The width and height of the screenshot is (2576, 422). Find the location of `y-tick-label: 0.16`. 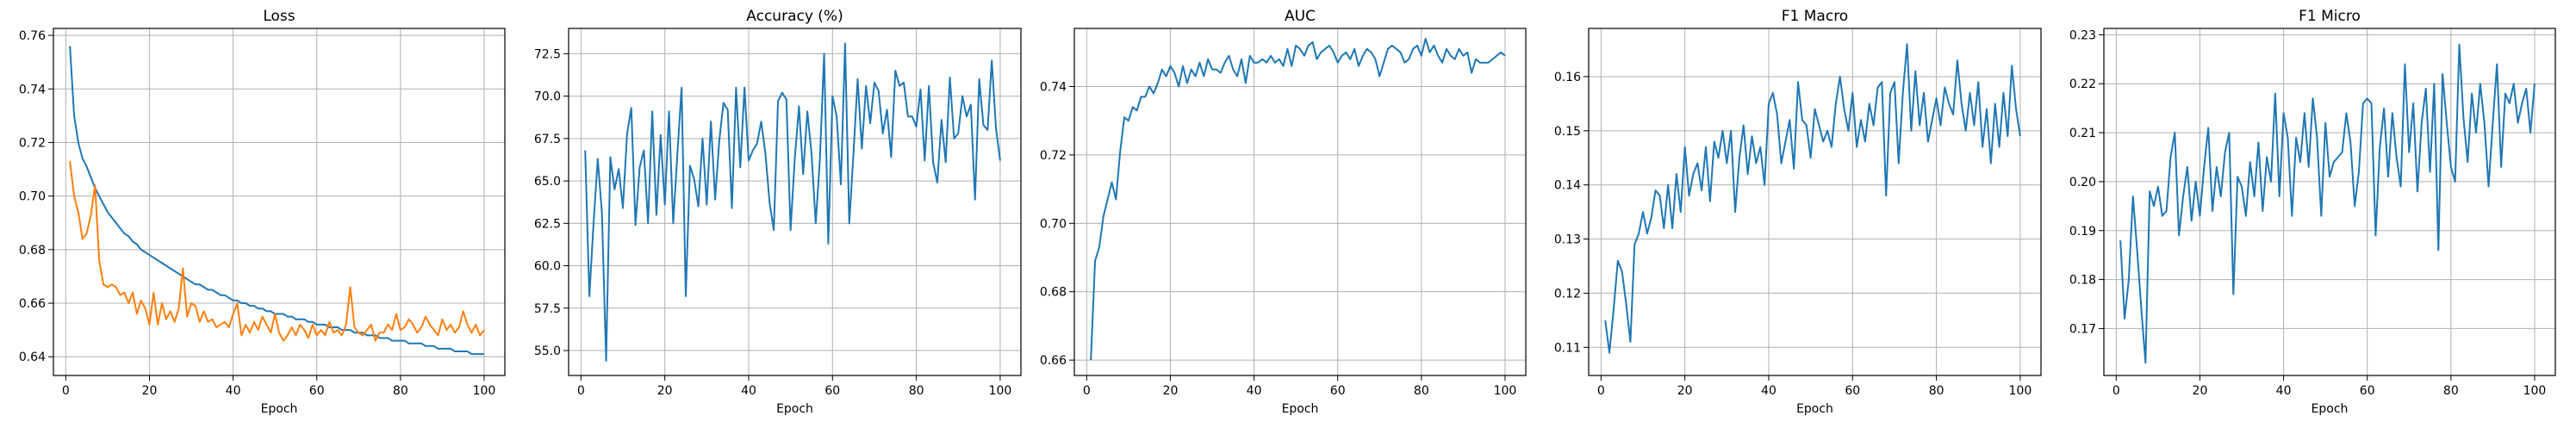

y-tick-label: 0.16 is located at coordinates (1568, 77).